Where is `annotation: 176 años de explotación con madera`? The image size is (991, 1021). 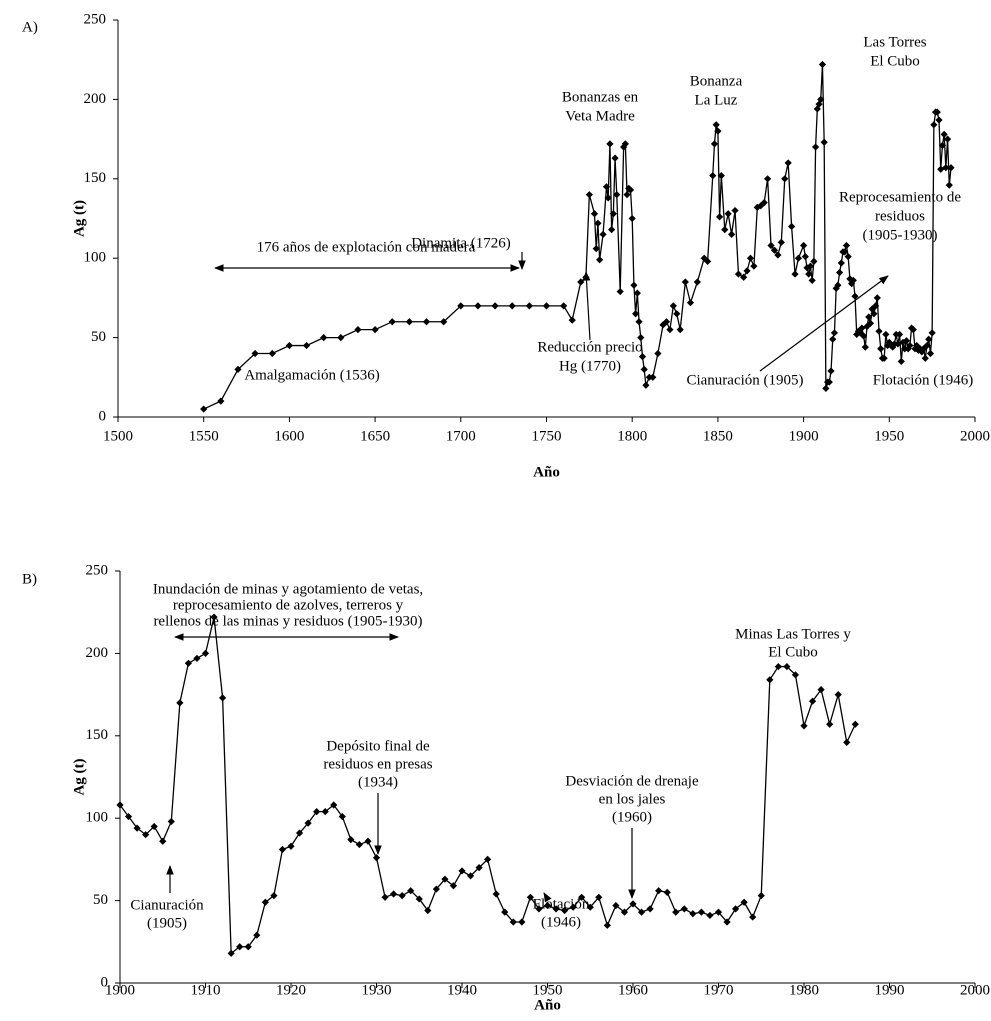 annotation: 176 años de explotación con madera is located at coordinates (366, 247).